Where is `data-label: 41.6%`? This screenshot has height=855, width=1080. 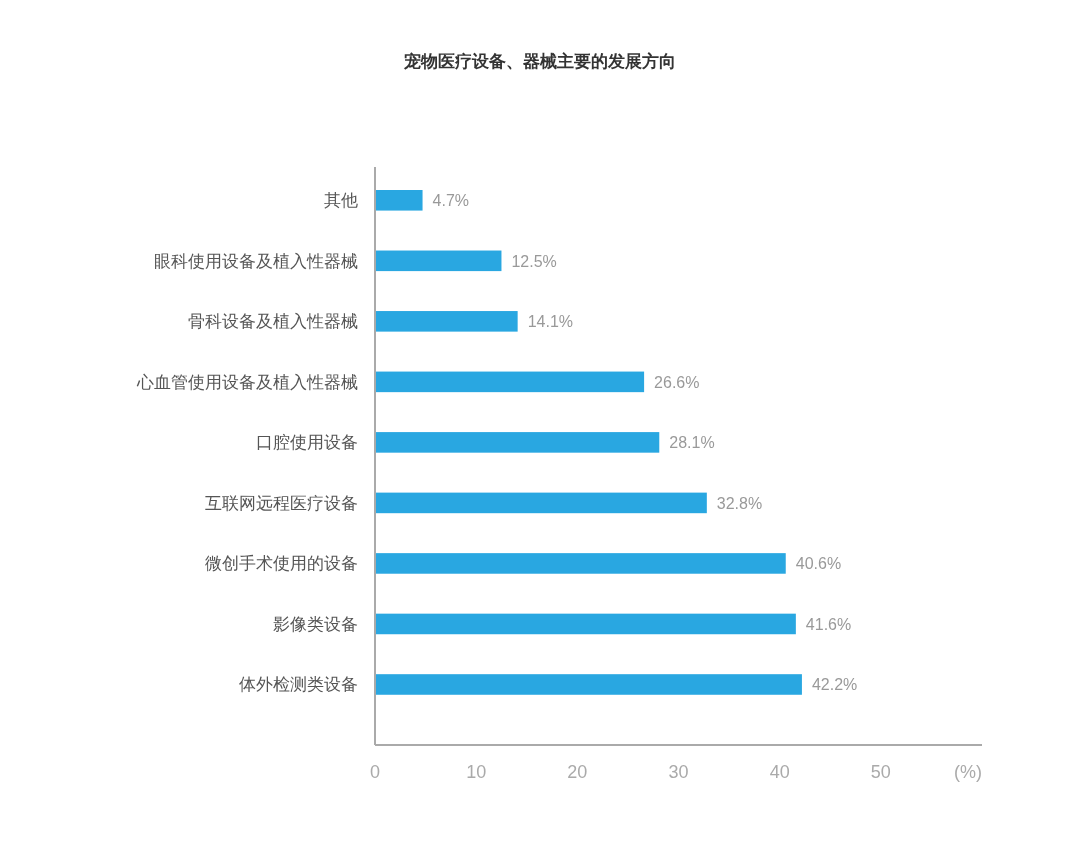 data-label: 41.6% is located at coordinates (828, 624).